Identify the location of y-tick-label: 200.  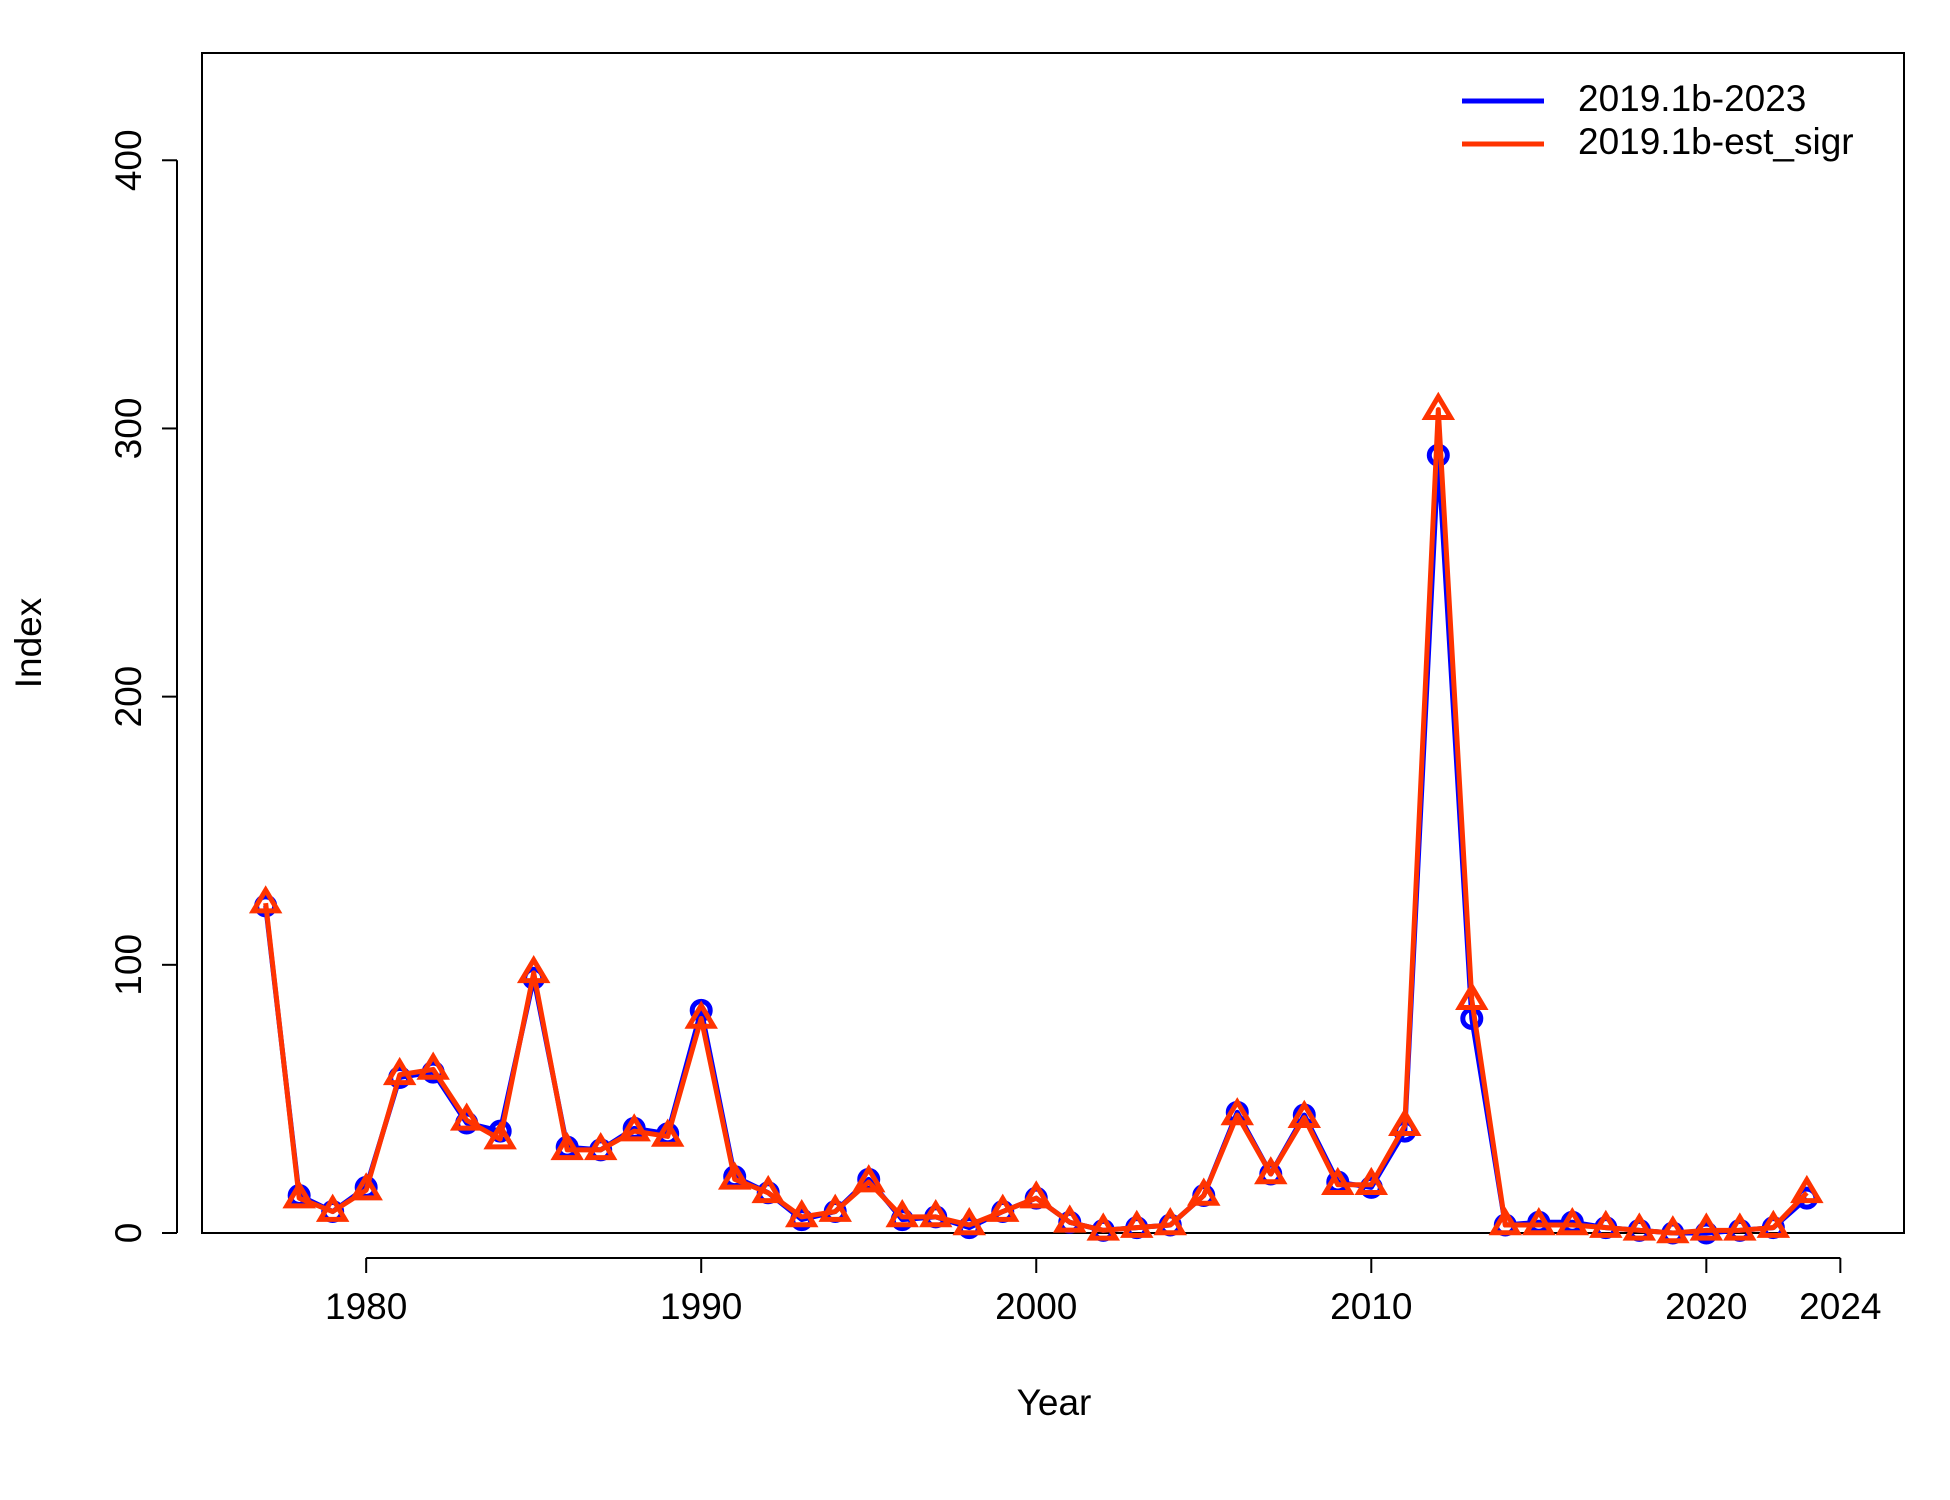
(128, 697).